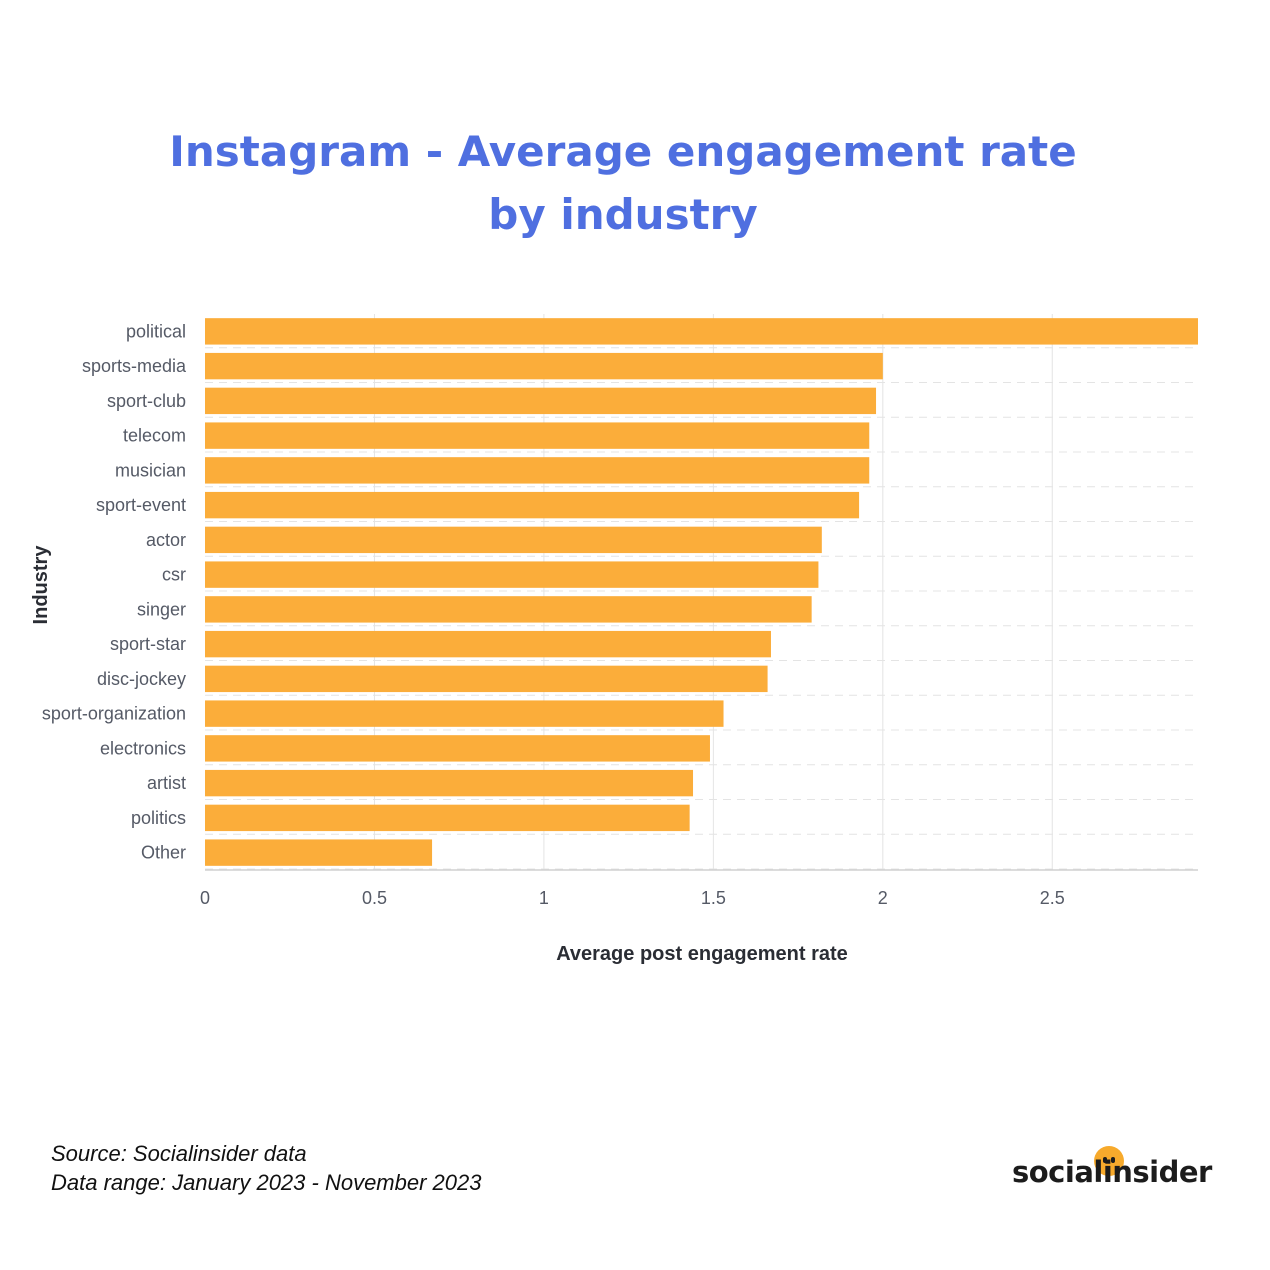  Describe the element at coordinates (537, 435) in the screenshot. I see `bar-telecom` at that location.